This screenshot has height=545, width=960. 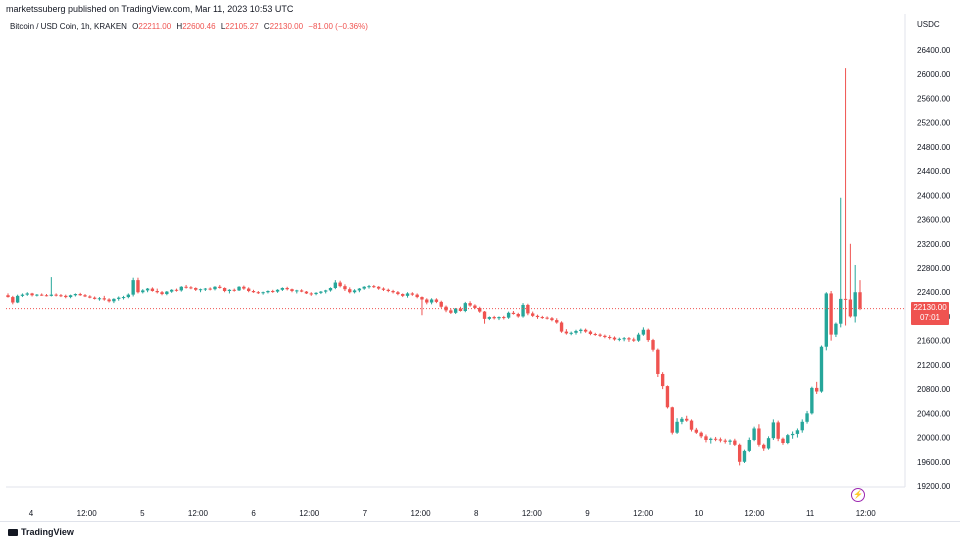 What do you see at coordinates (698, 513) in the screenshot?
I see `x-tick-label: 10` at bounding box center [698, 513].